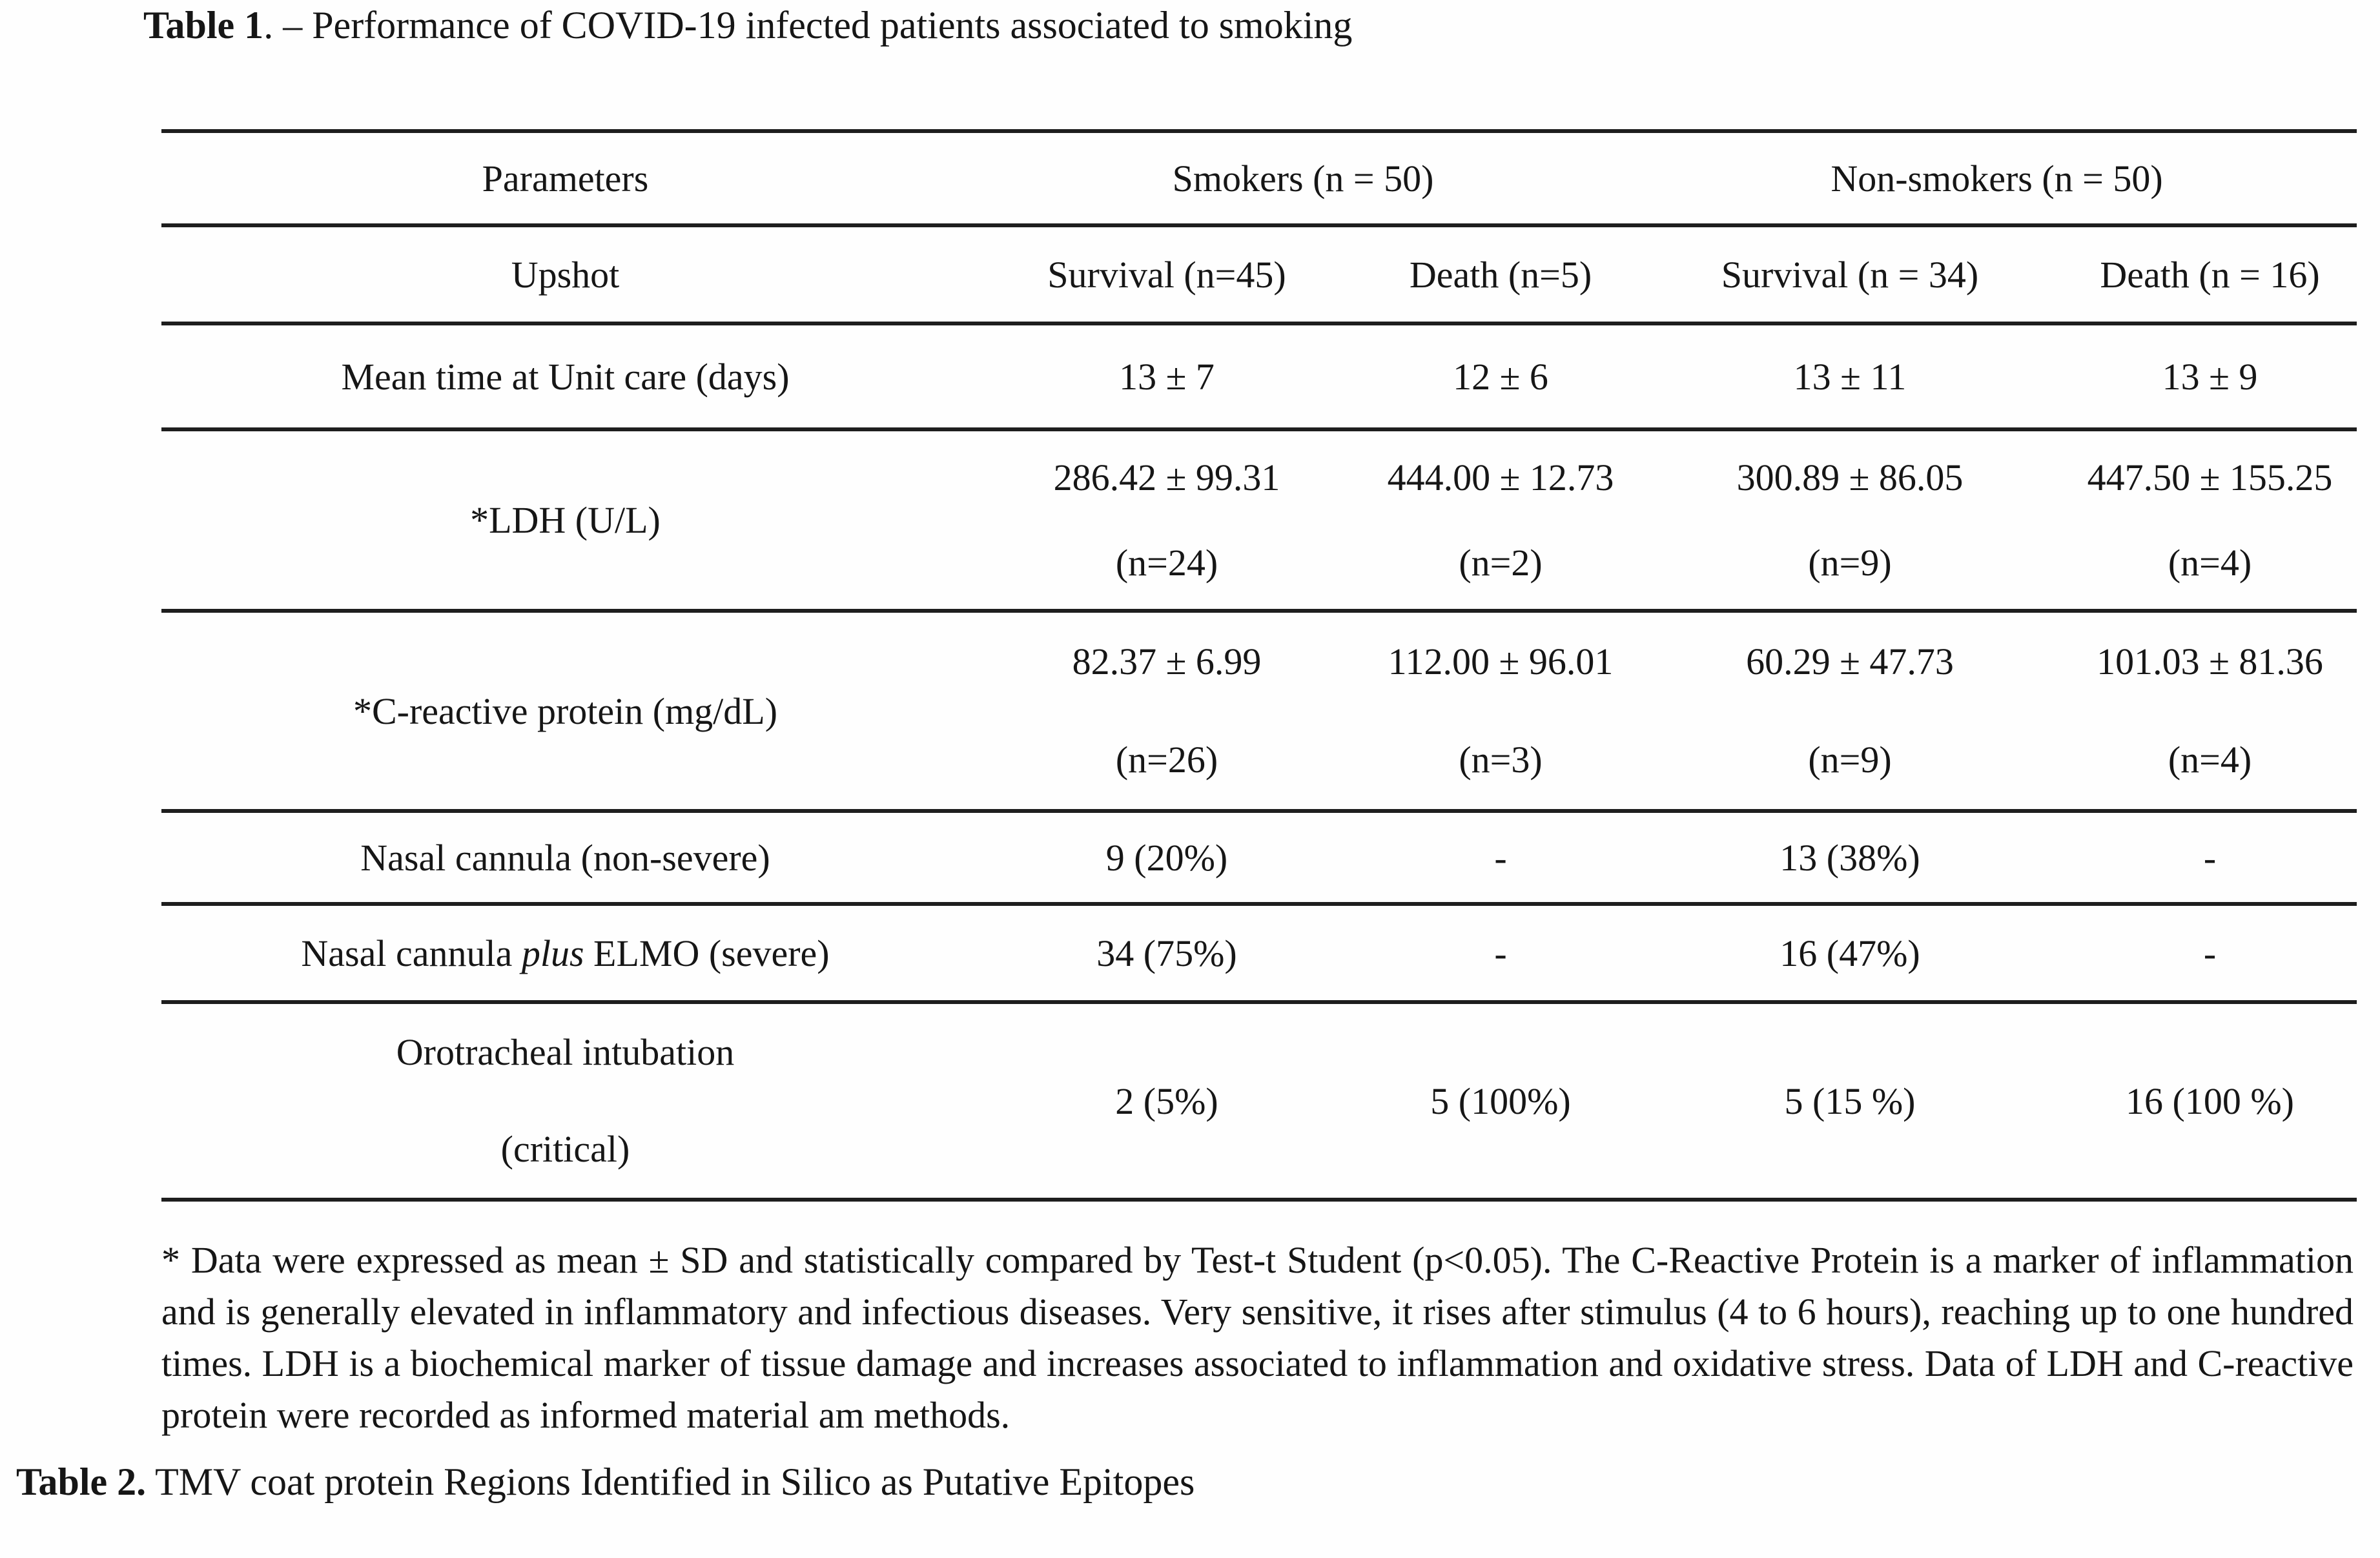 The height and width of the screenshot is (1558, 2380). I want to click on label-text: ELMO (severe), so click(707, 953).